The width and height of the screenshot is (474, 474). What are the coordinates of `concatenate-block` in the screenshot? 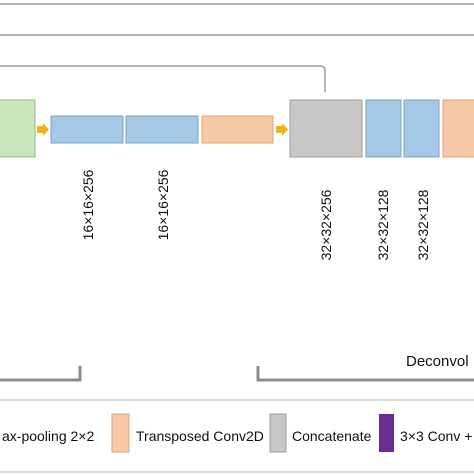 It's located at (326, 128).